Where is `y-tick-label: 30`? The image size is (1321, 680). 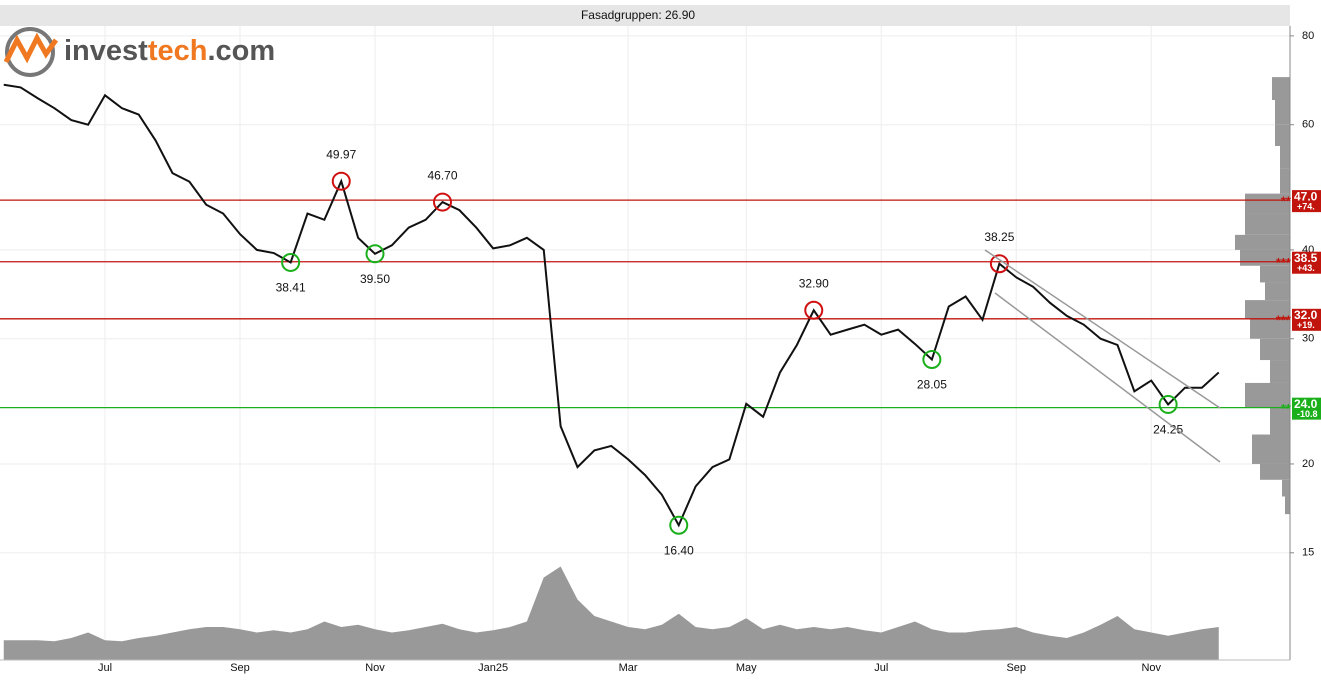
y-tick-label: 30 is located at coordinates (1308, 339).